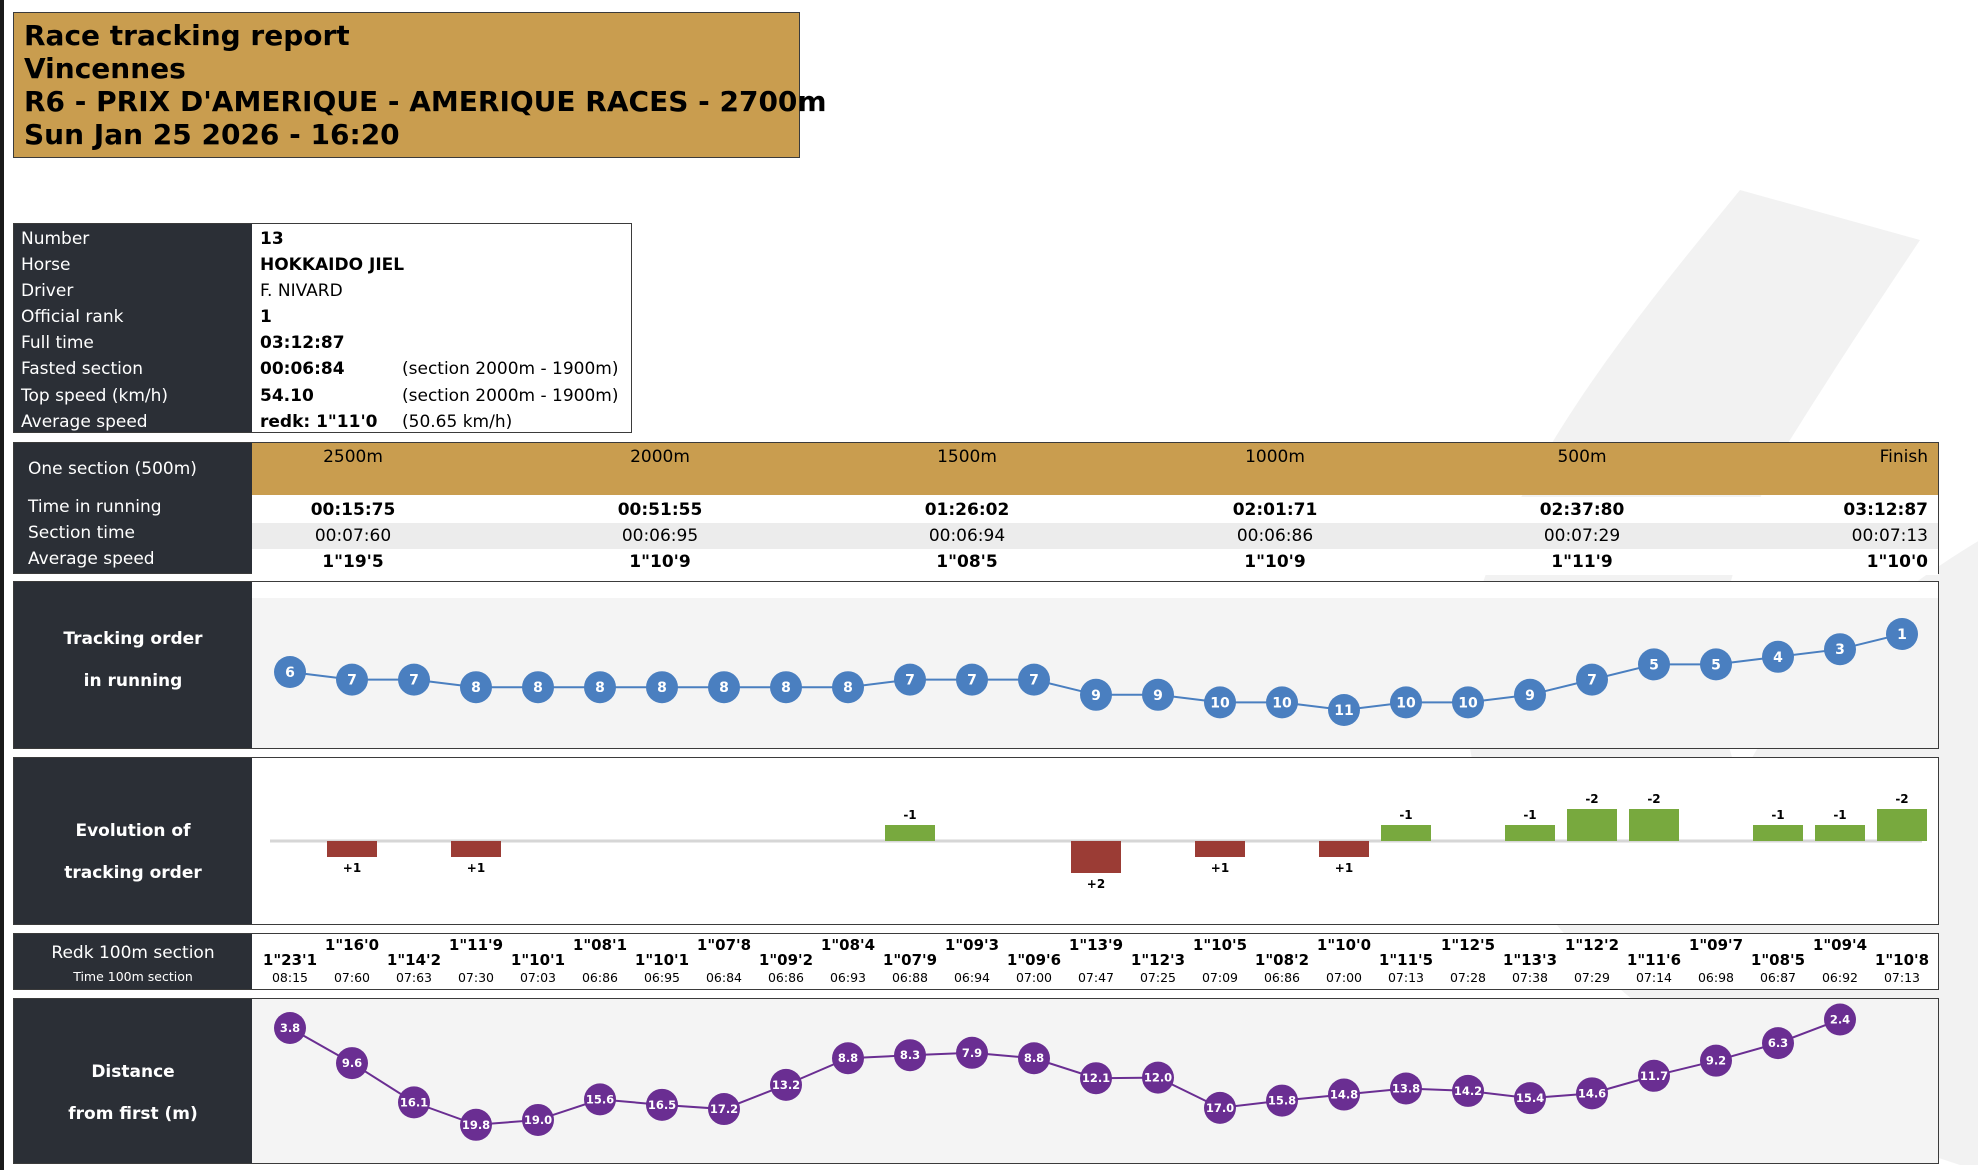 This screenshot has width=1978, height=1170. I want to click on distance-label: 9.6, so click(352, 1063).